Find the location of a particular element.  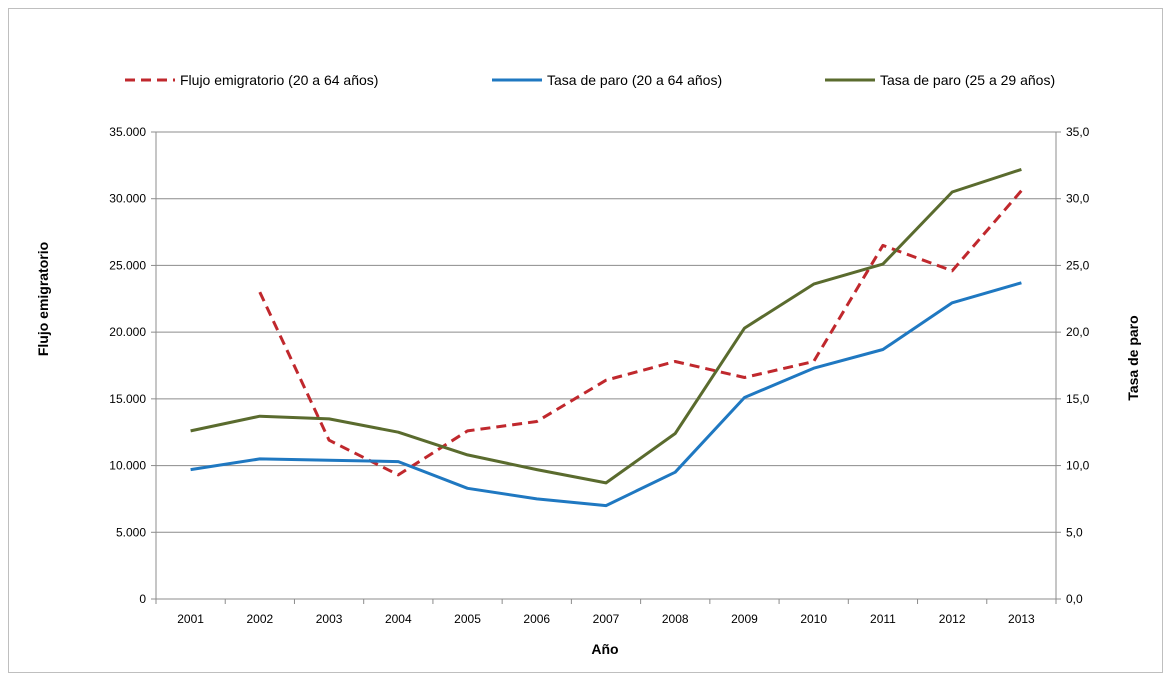

x-tick-label: 2002 is located at coordinates (259, 619).